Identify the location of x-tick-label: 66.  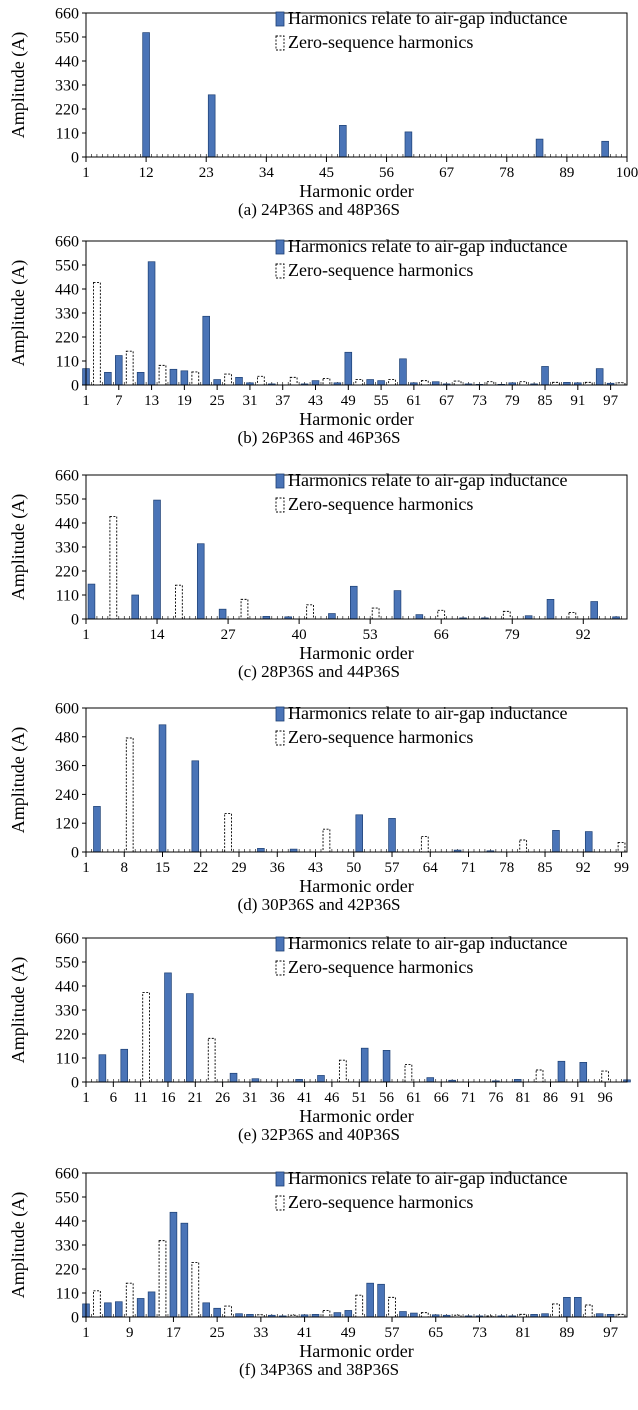
(442, 1098).